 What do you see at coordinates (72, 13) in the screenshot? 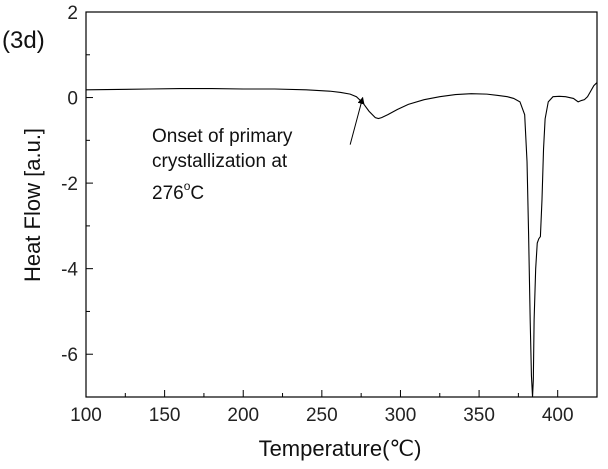
I see `y-tick-label: 2` at bounding box center [72, 13].